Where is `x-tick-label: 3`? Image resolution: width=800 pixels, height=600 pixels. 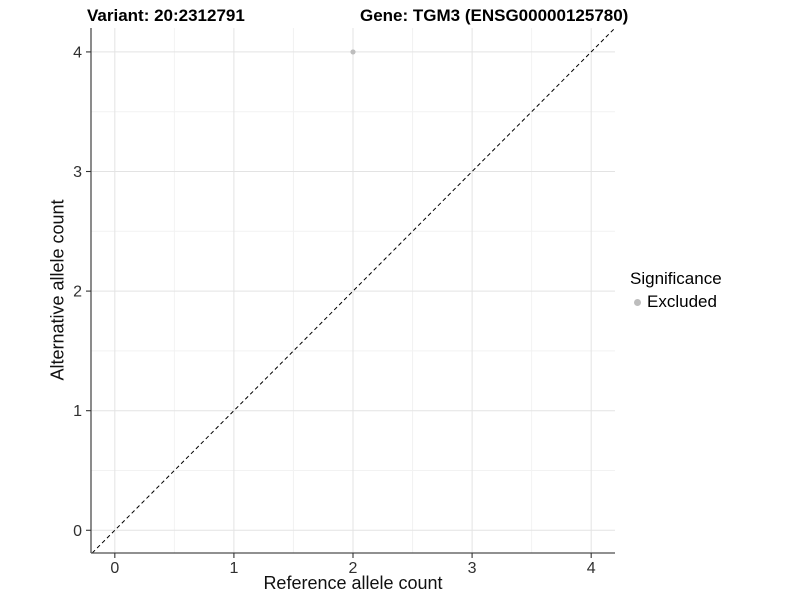 x-tick-label: 3 is located at coordinates (472, 568).